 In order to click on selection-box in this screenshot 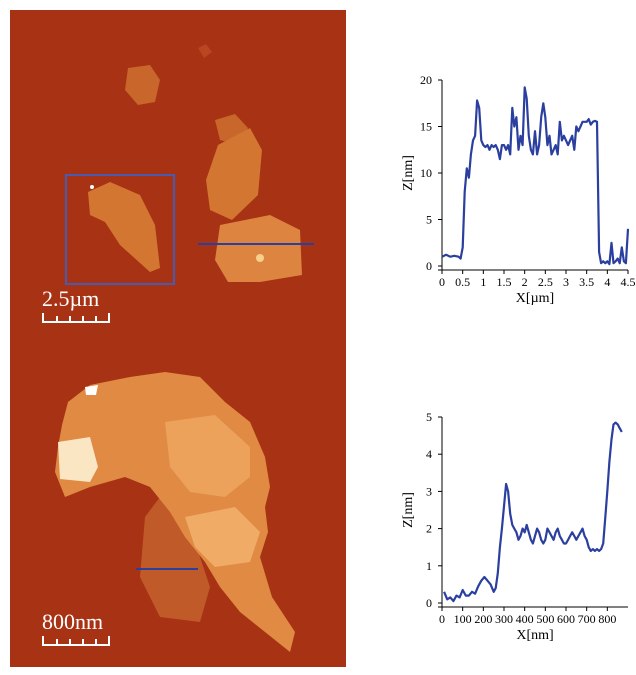, I will do `click(120, 229)`.